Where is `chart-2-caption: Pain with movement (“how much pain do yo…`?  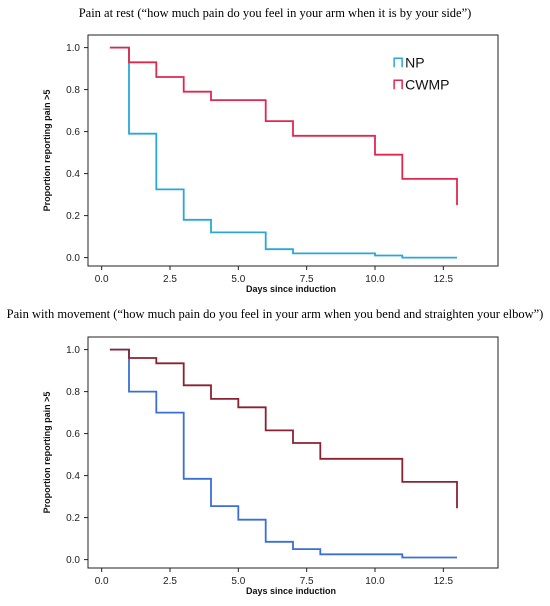 chart-2-caption: Pain with movement (“how much pain do yo… is located at coordinates (275, 314).